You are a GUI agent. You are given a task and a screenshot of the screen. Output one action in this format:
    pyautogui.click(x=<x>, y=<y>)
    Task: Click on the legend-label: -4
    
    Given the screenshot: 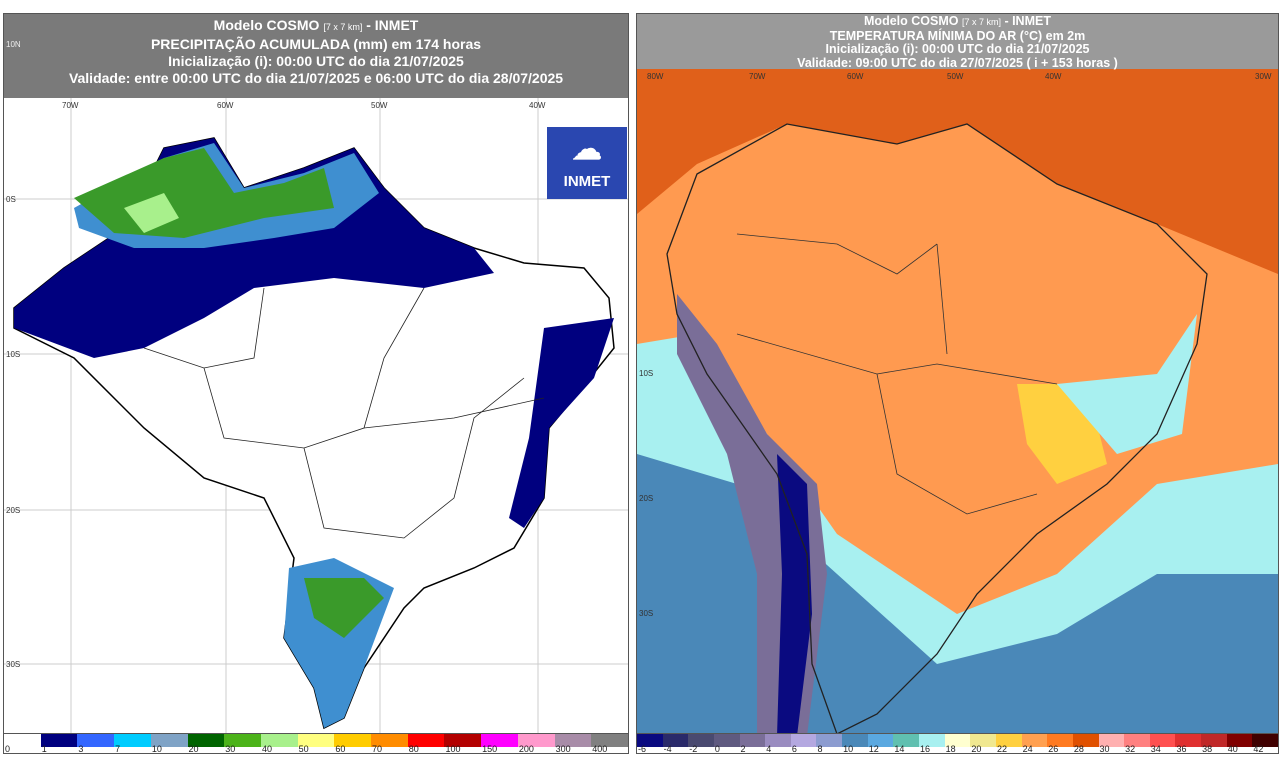 What is the action you would take?
    pyautogui.click(x=667, y=749)
    